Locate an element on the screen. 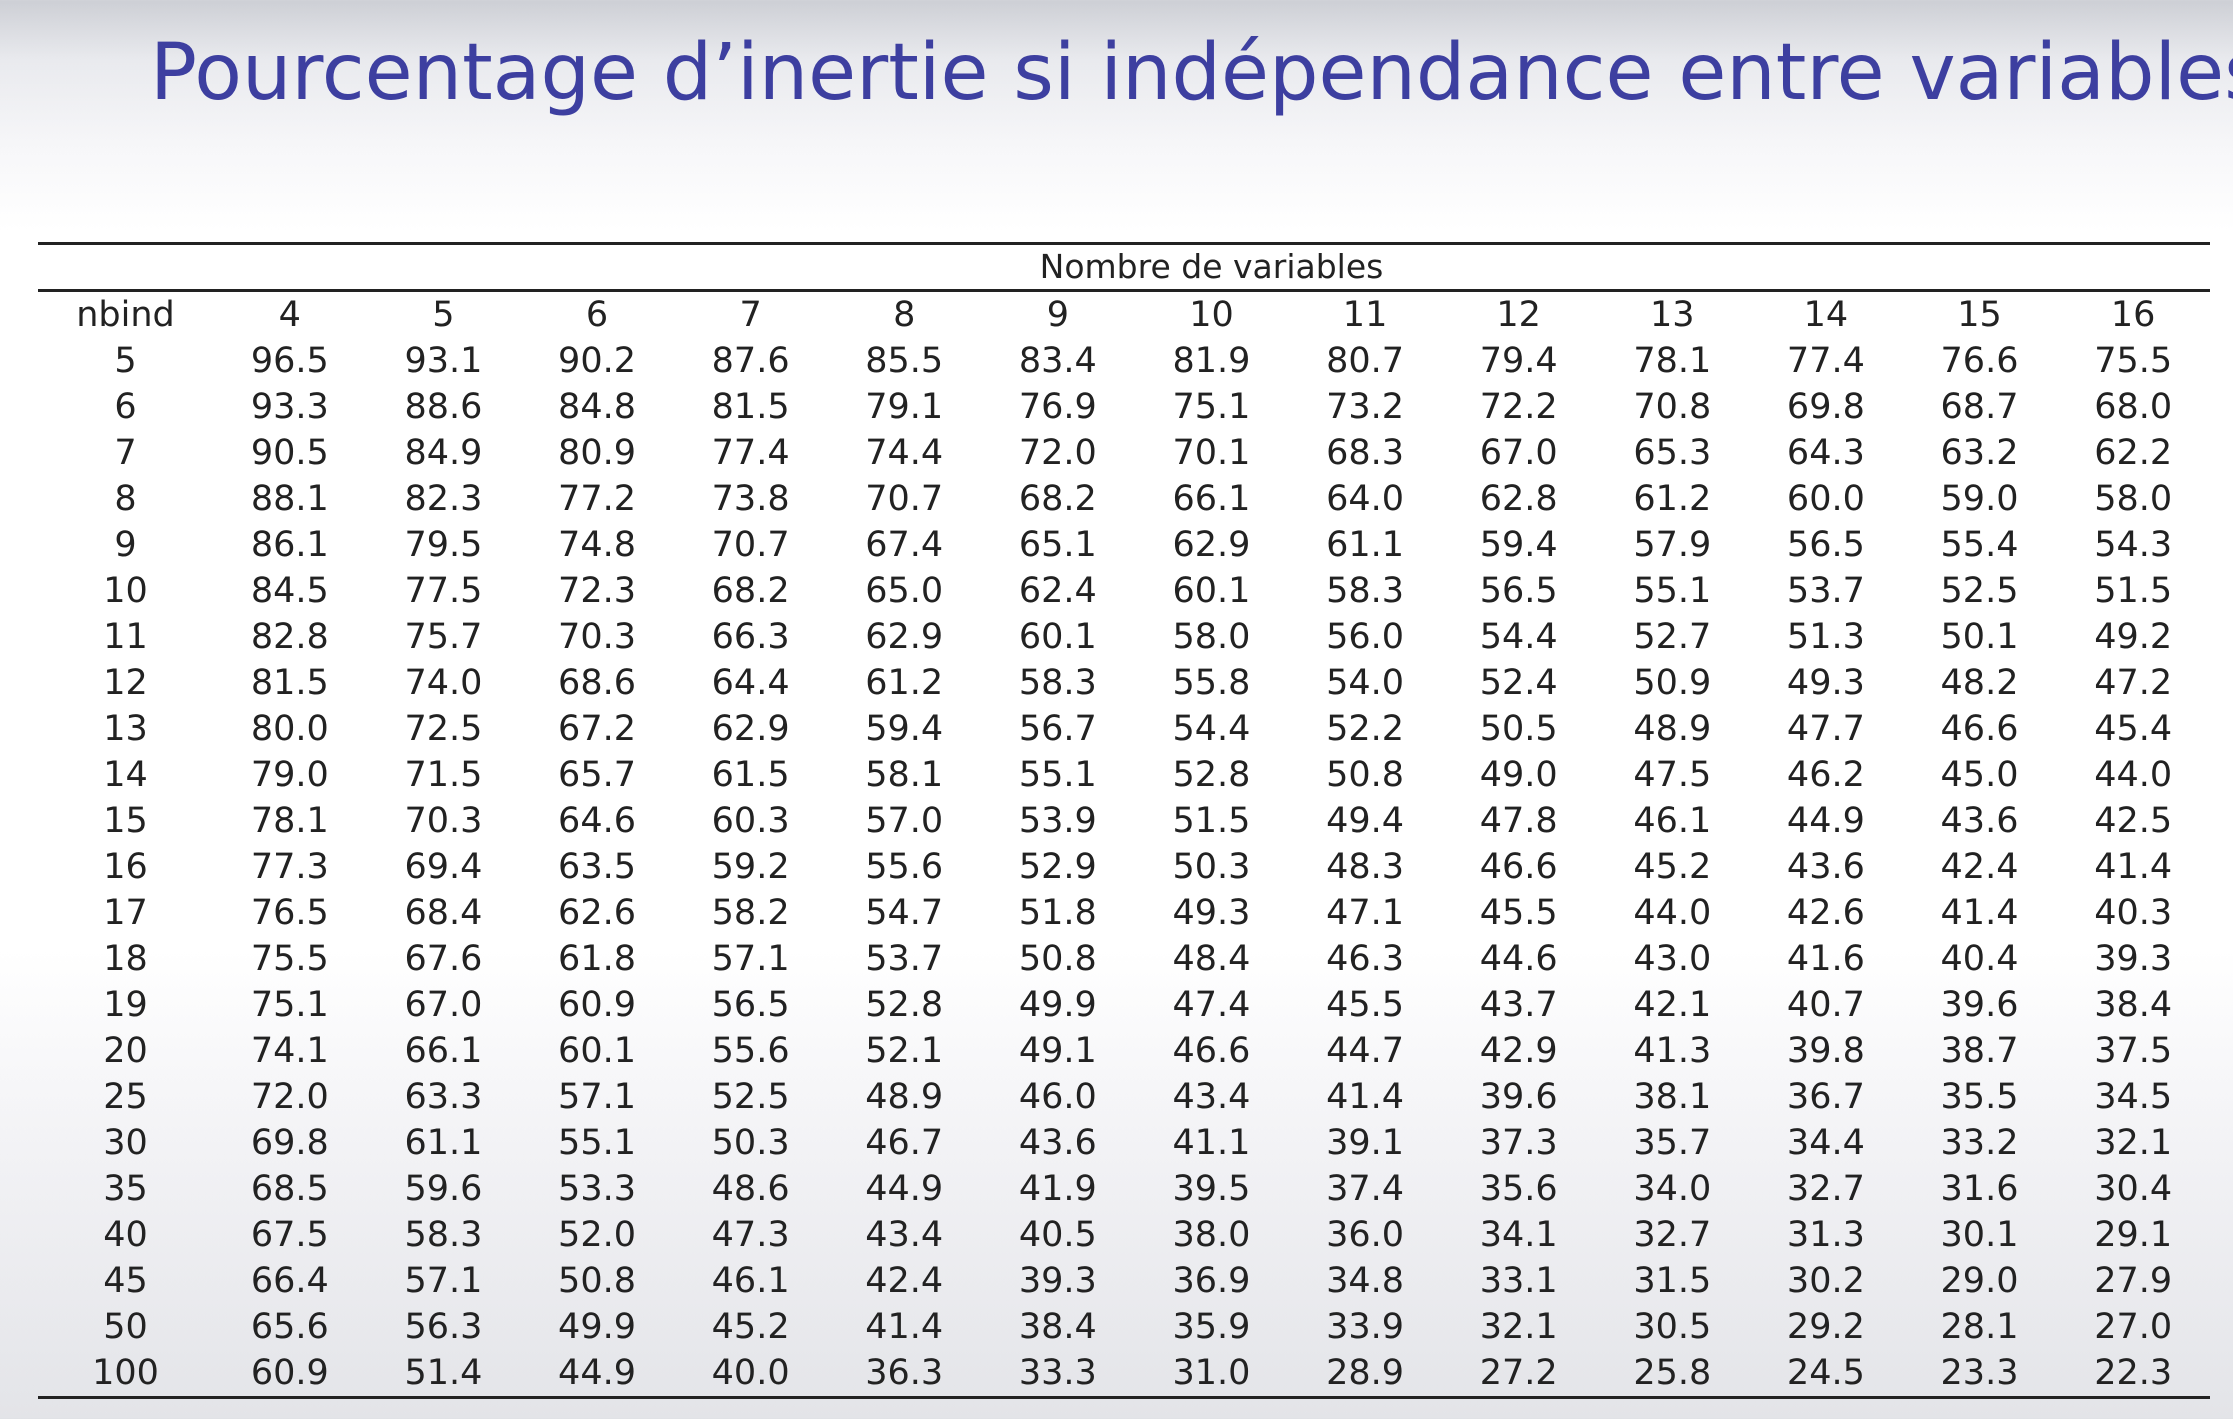 The height and width of the screenshot is (1419, 2233). value-cell: 53.9 is located at coordinates (1057, 821).